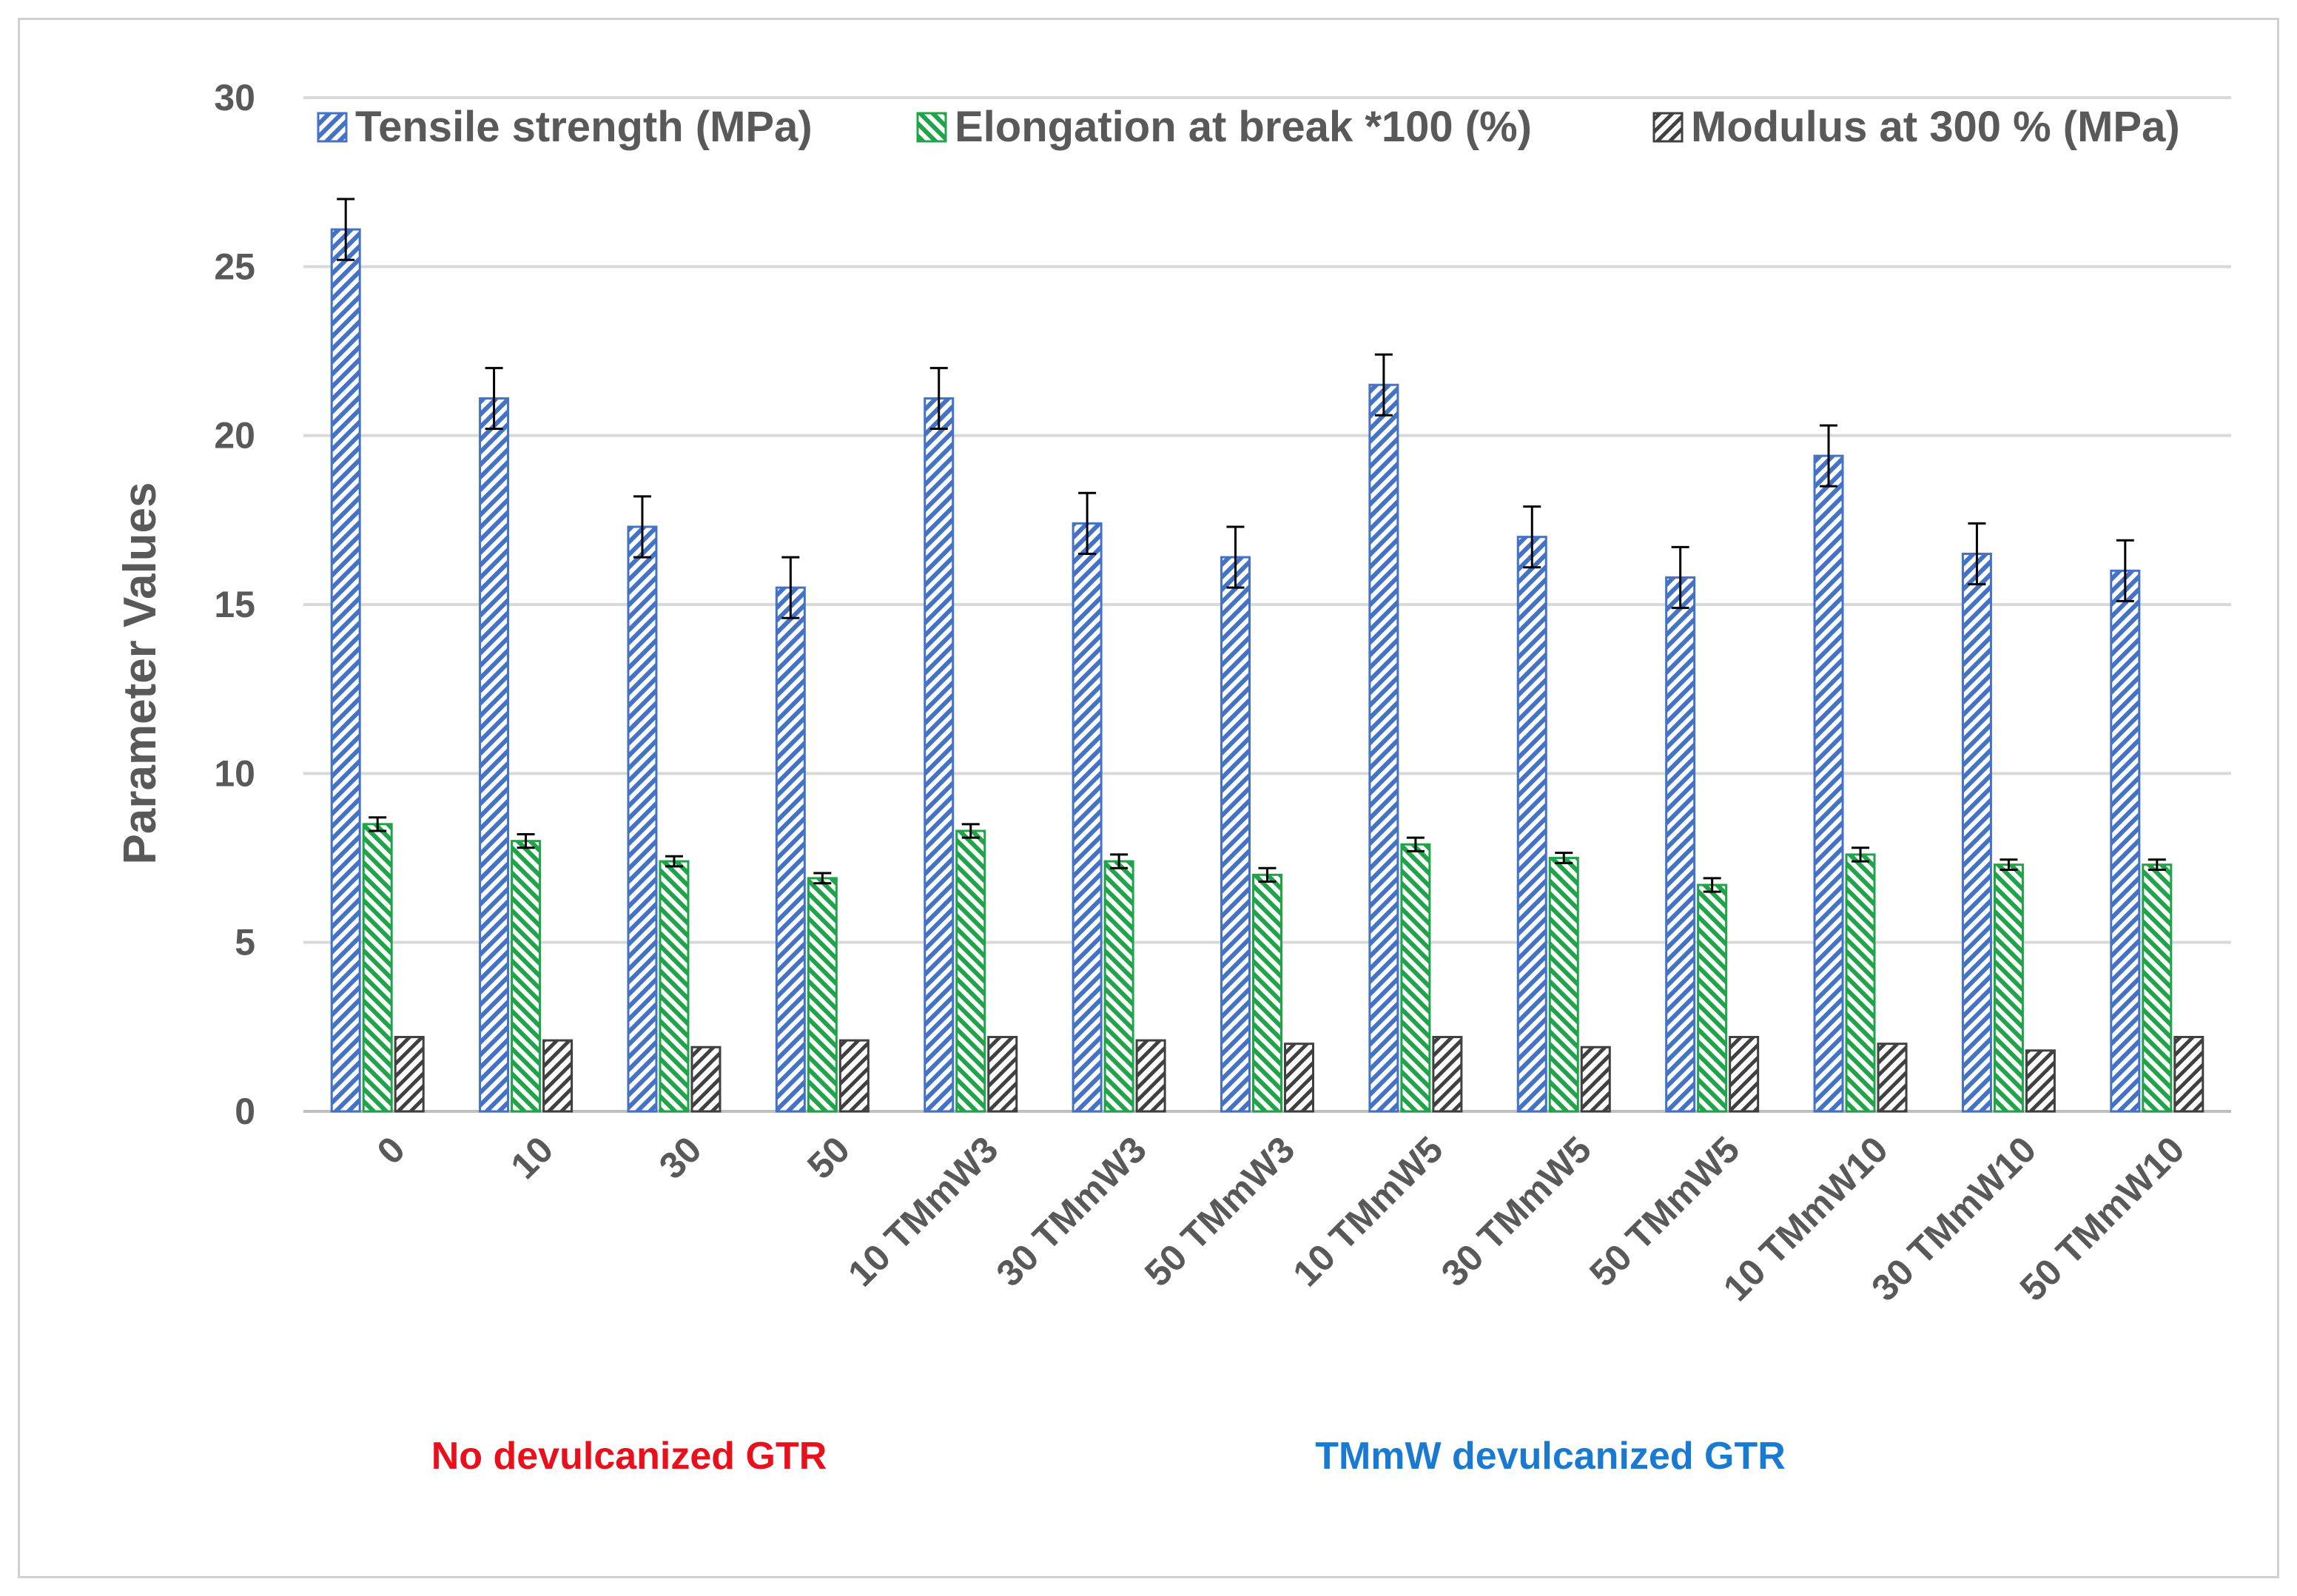  I want to click on y-axis-label: Parameter Values, so click(141, 673).